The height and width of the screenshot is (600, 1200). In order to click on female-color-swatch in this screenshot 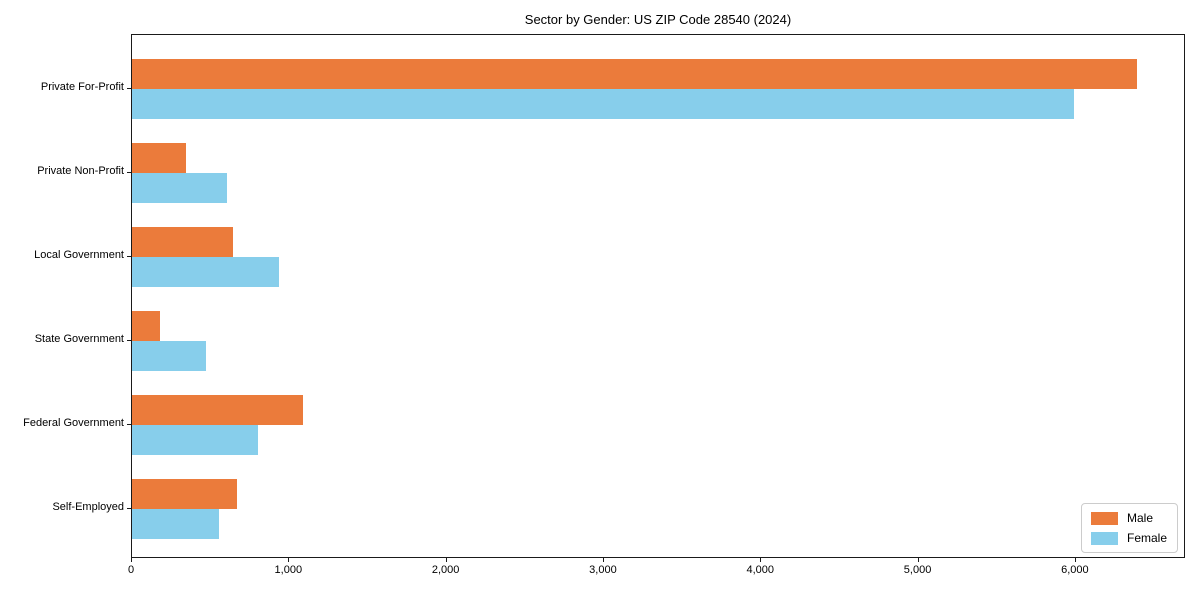, I will do `click(1104, 538)`.